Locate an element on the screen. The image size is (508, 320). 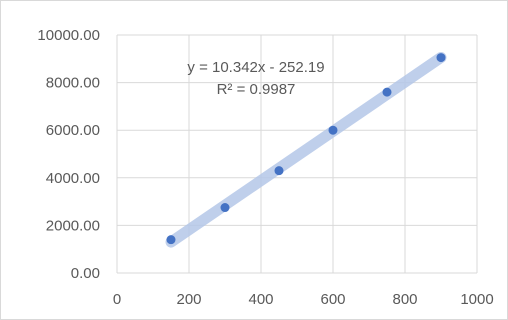
y-tick-label: 8000.00 is located at coordinates (73, 83).